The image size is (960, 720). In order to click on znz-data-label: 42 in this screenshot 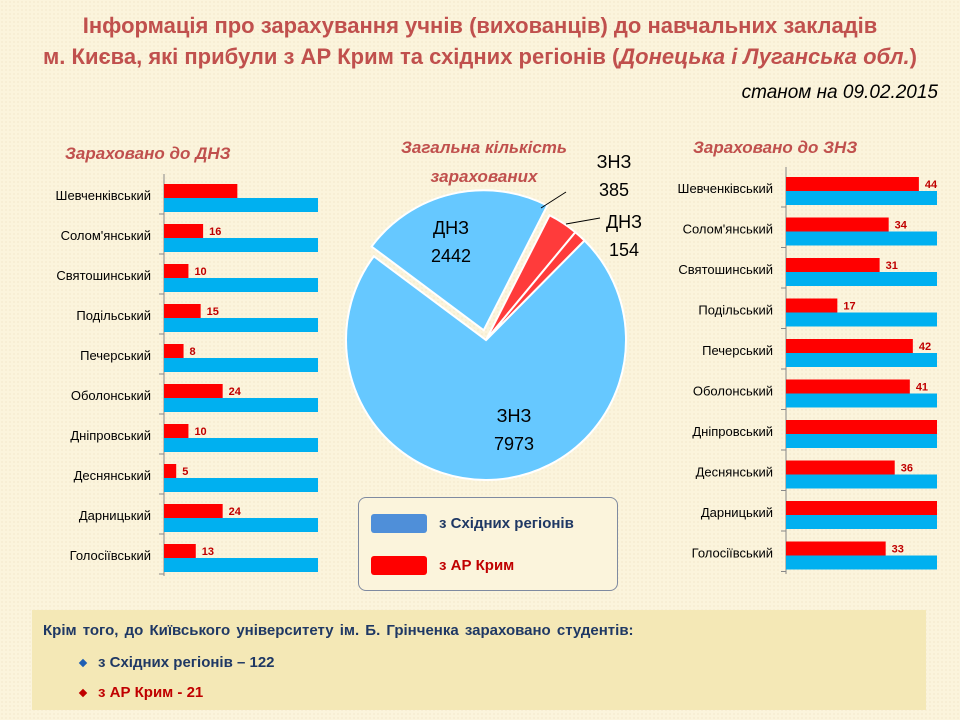, I will do `click(925, 347)`.